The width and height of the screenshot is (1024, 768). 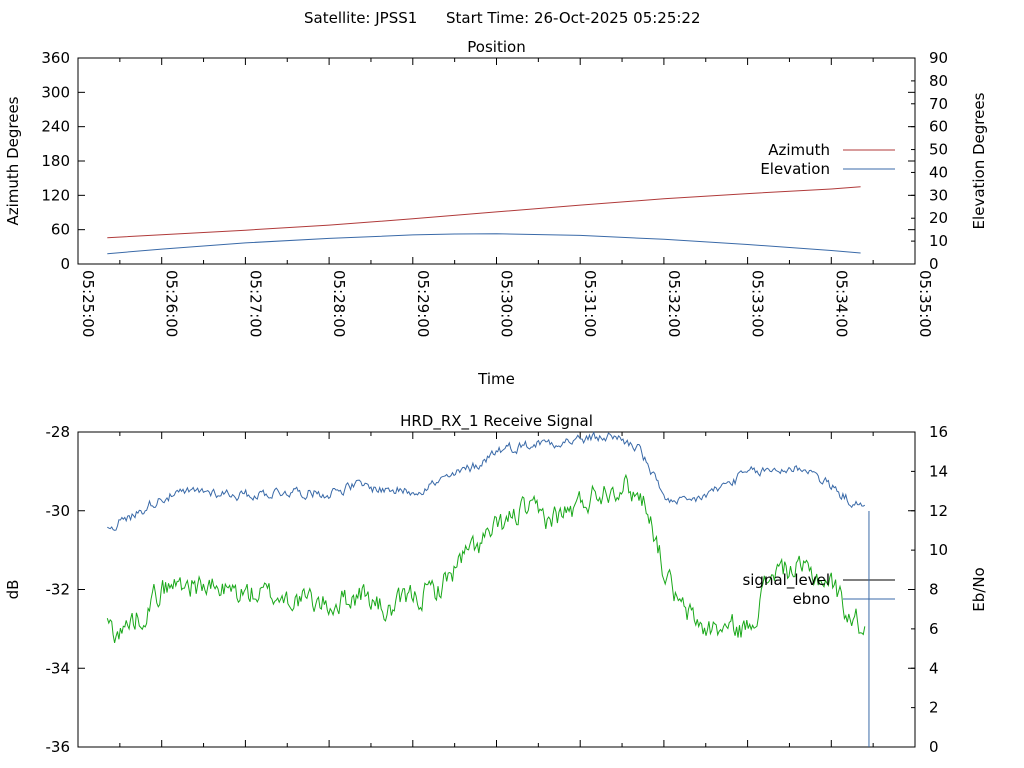 I want to click on x-tick-label: 05:28:00, so click(x=339, y=303).